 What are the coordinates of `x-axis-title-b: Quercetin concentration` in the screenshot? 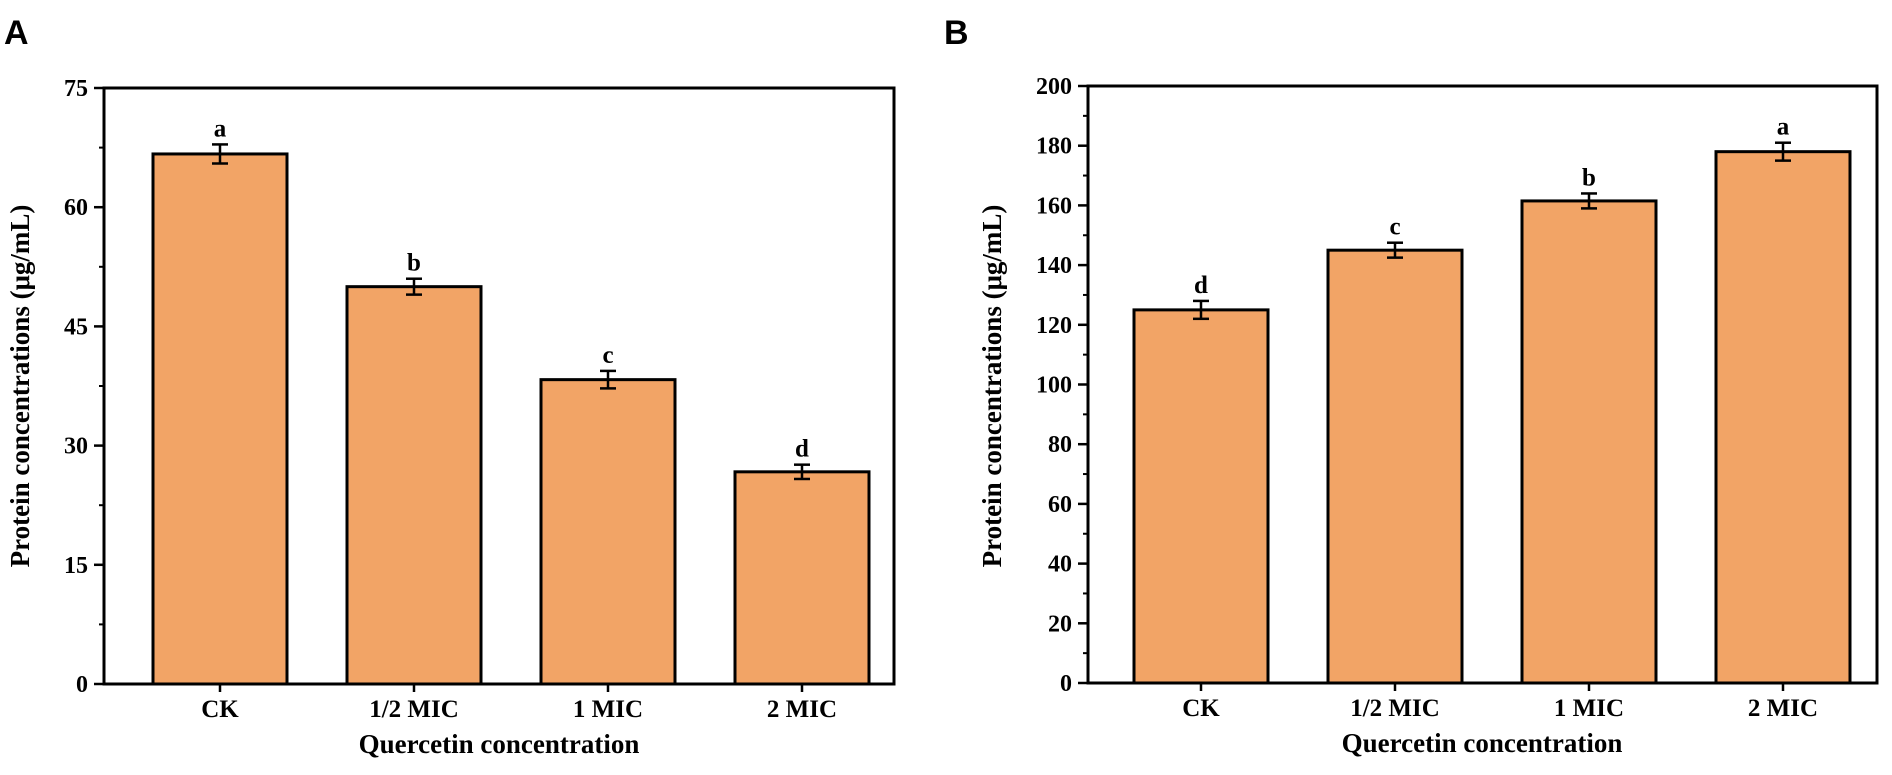 It's located at (1482, 743).